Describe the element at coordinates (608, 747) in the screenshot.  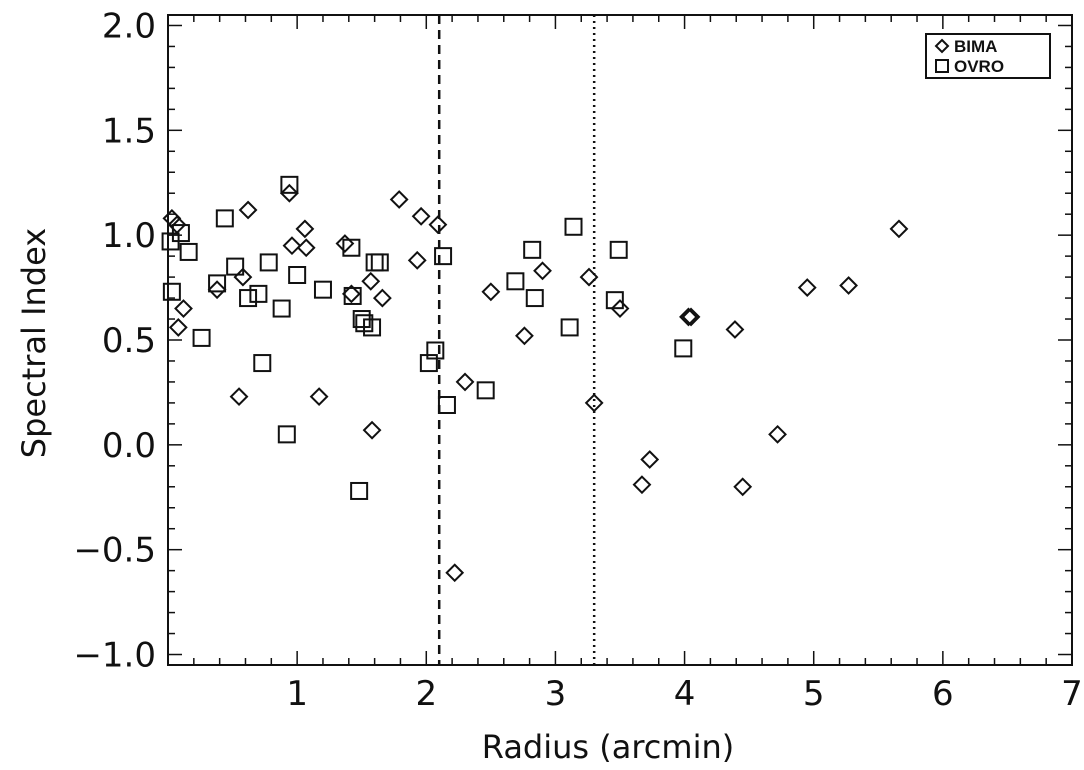
I see `x-axis-label: Radius (arcmin)` at that location.